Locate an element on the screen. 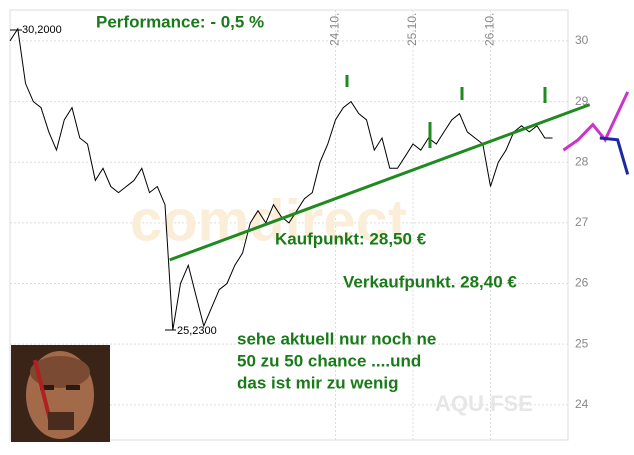  x-tick-label: 25.10. is located at coordinates (412, 29).